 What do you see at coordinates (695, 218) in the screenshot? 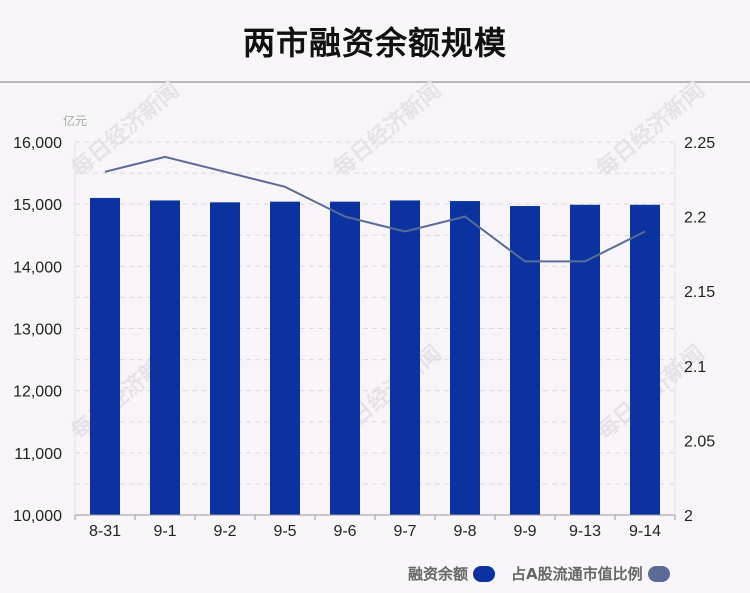
I see `y-right-tick-label: 2.2` at bounding box center [695, 218].